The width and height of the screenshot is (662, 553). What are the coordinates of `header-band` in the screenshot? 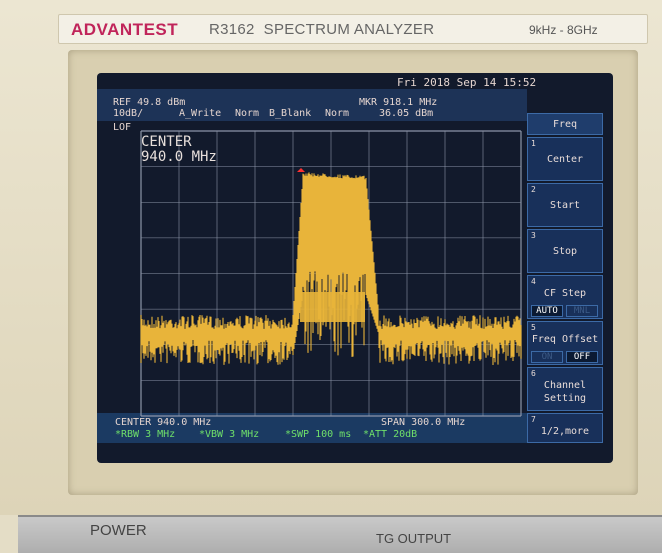 It's located at (312, 105).